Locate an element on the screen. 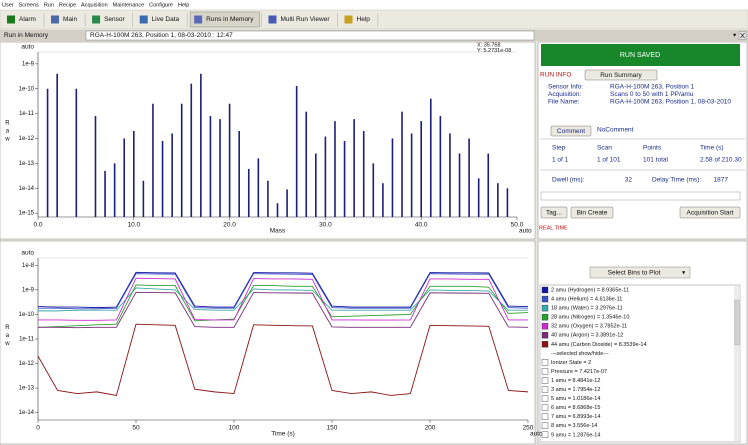 Image resolution: width=748 pixels, height=445 pixels. delay: 1877 is located at coordinates (721, 180).